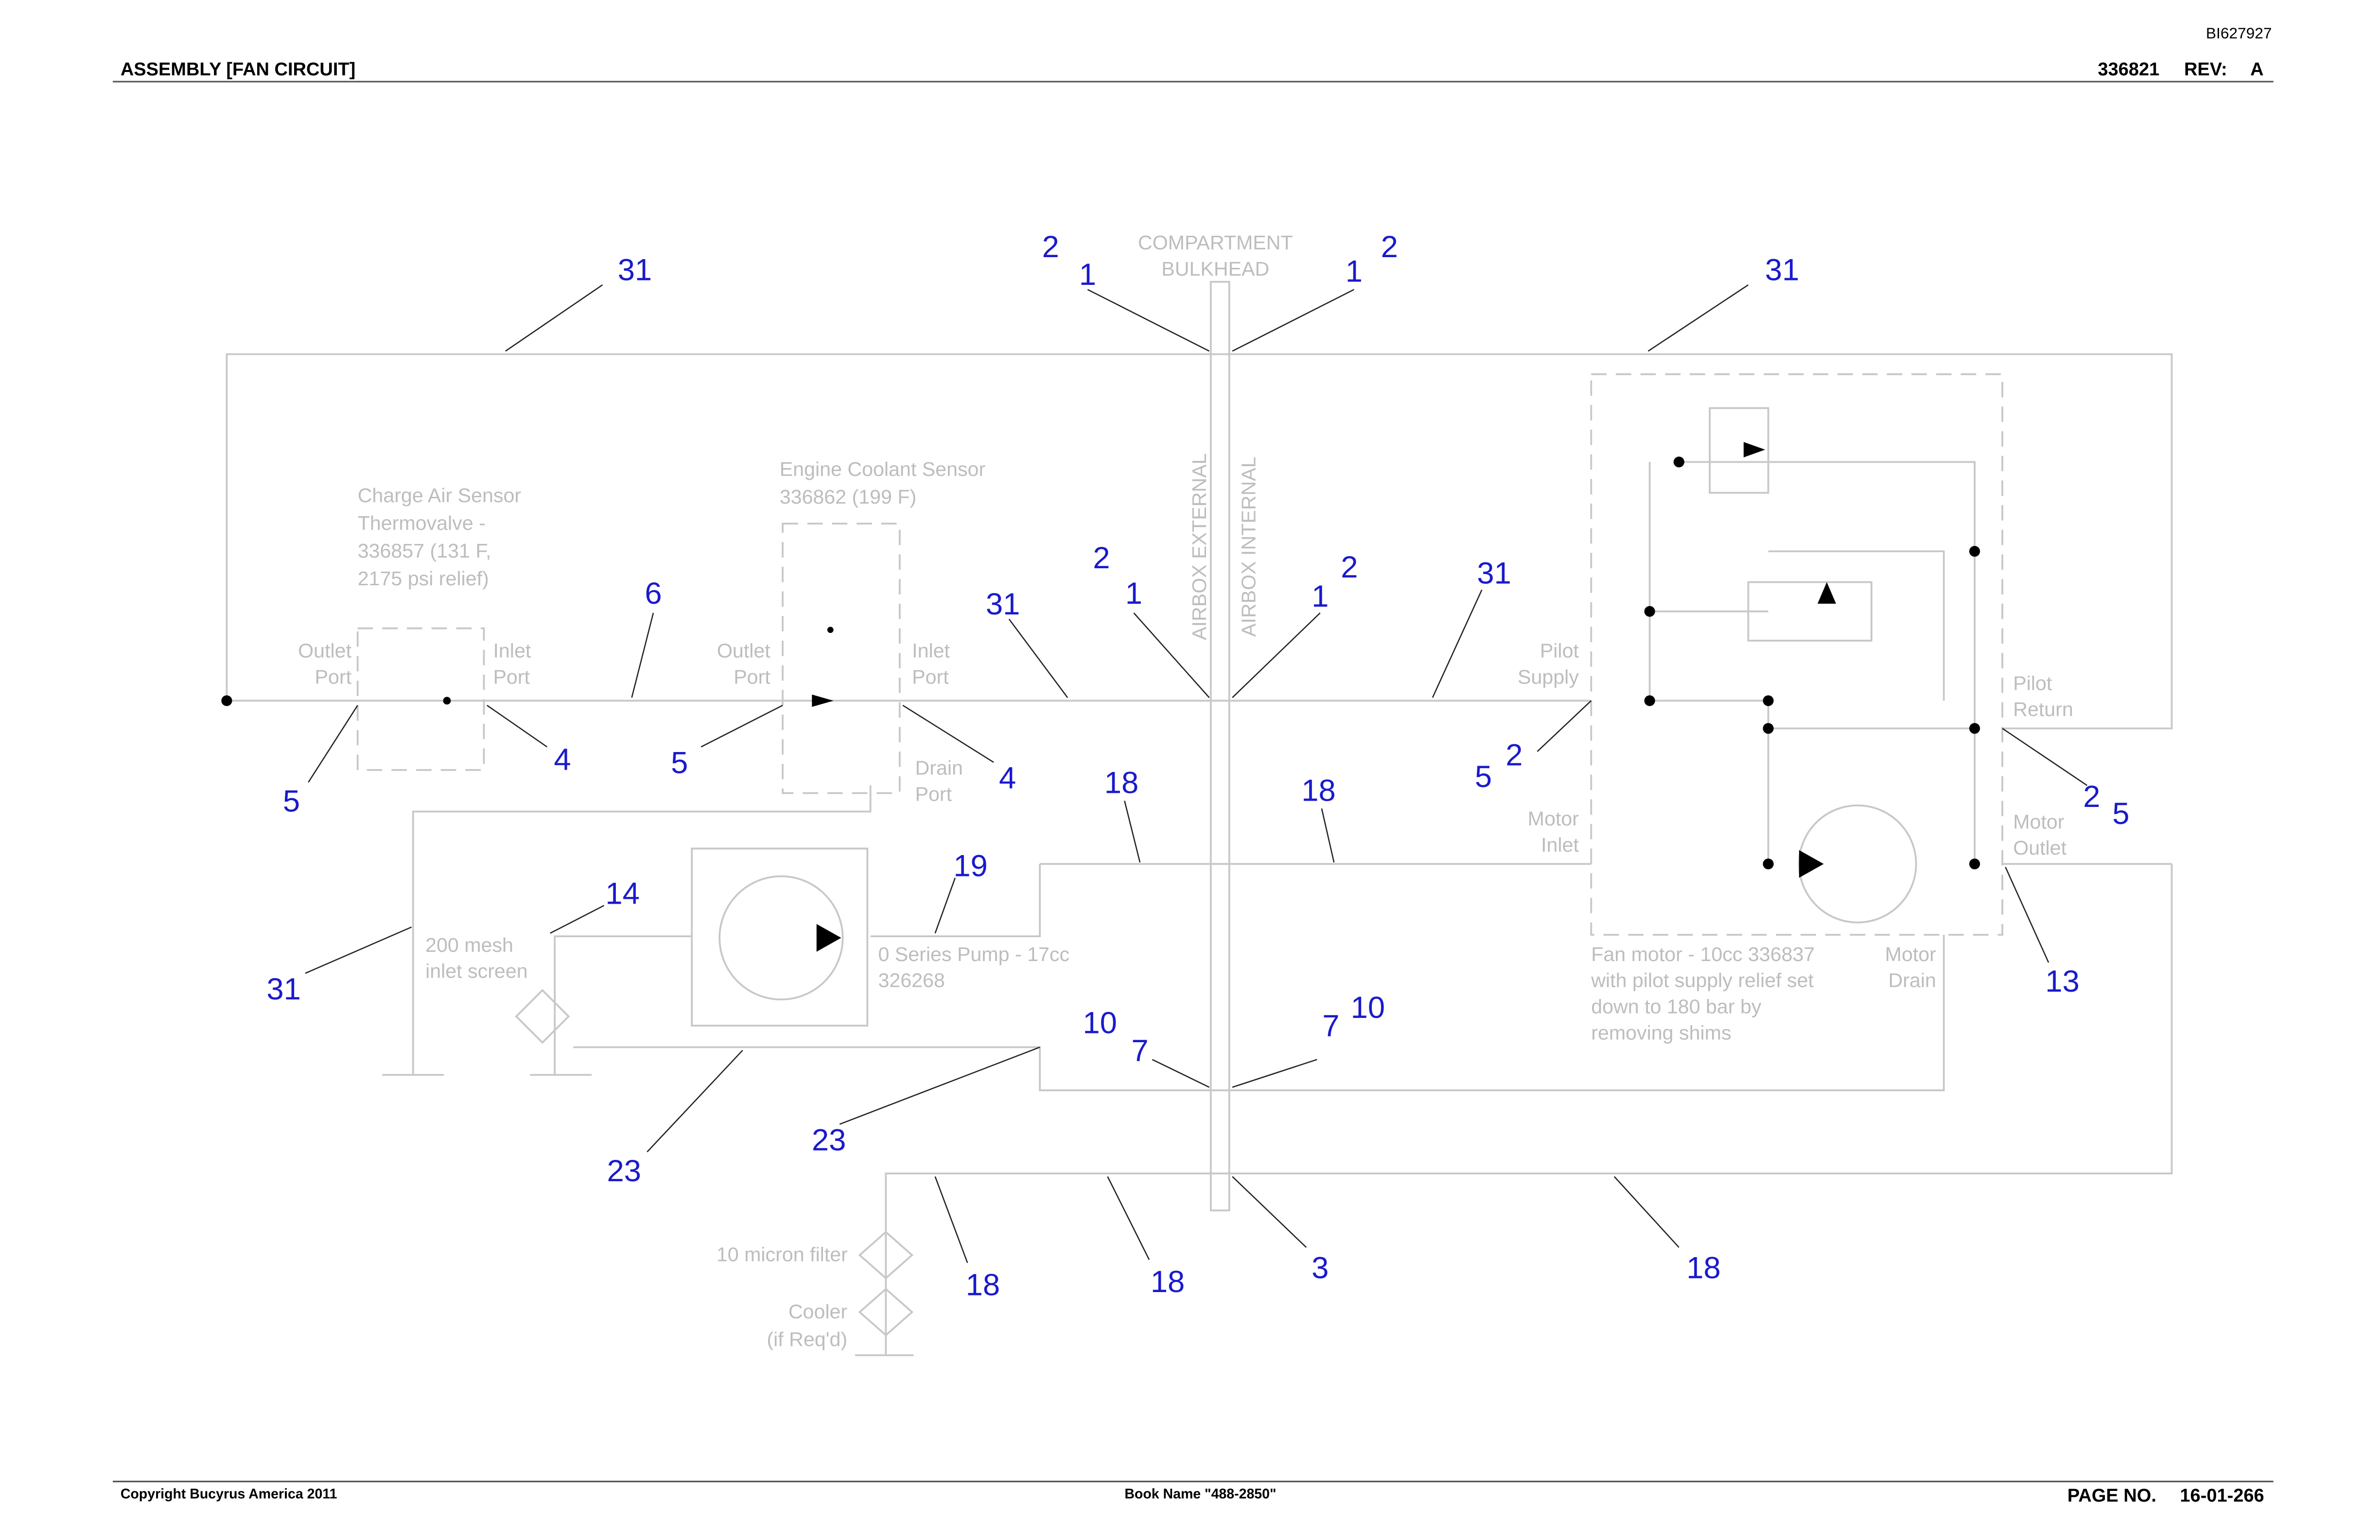  Describe the element at coordinates (2222, 1496) in the screenshot. I see `page-number: 16-01-266` at that location.